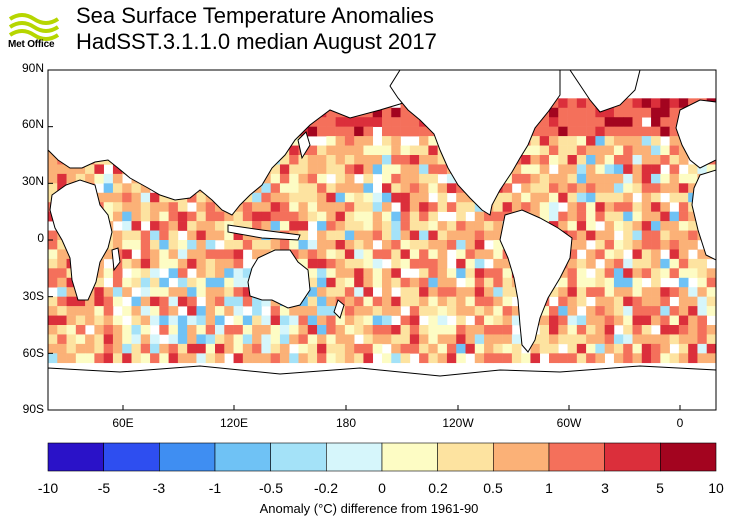 This screenshot has width=738, height=525. Describe the element at coordinates (475, 142) in the screenshot. I see `north-america-landmass` at that location.